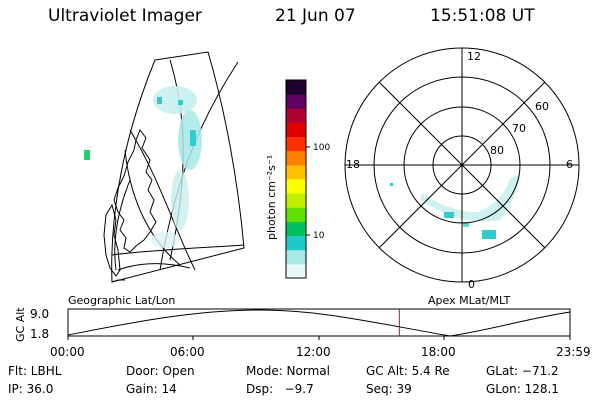 The height and width of the screenshot is (400, 600). I want to click on timeline-left-label: Geographic Lat/Lon, so click(121, 300).